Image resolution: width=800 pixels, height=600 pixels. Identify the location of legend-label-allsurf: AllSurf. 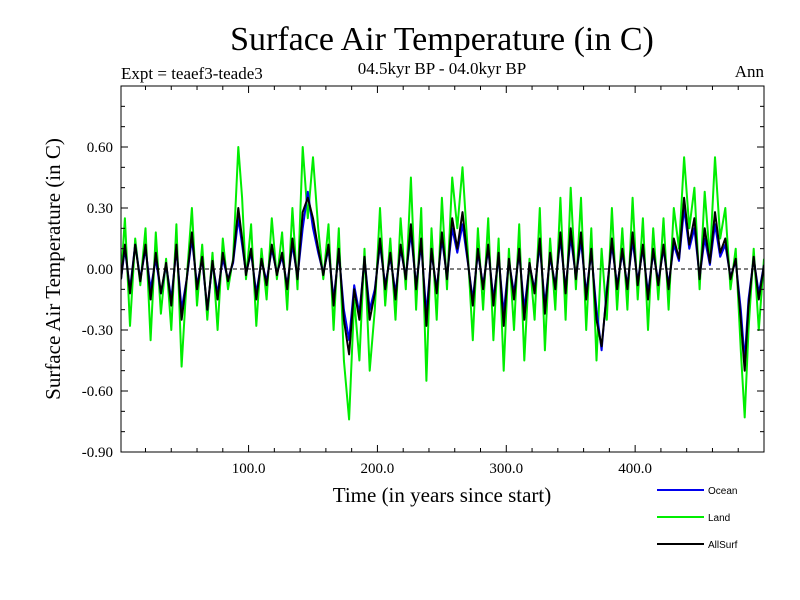
(723, 545).